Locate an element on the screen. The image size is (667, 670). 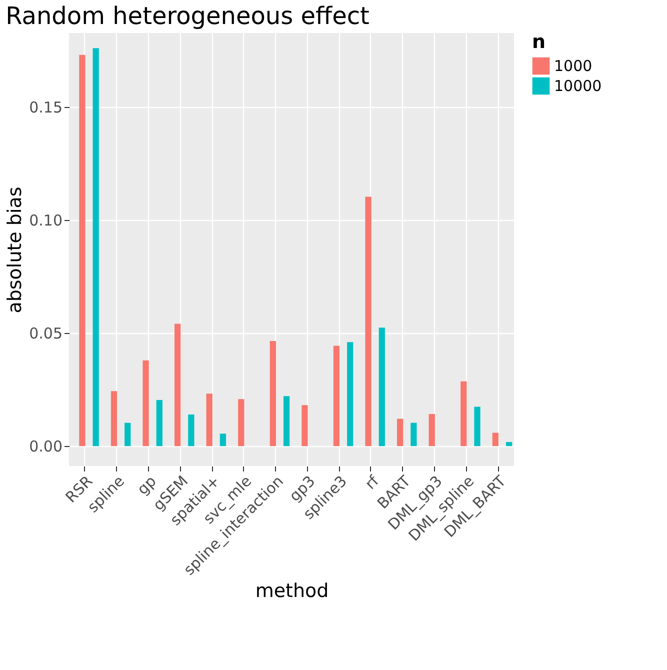
y-tick-label: 0.05 is located at coordinates (45, 333).